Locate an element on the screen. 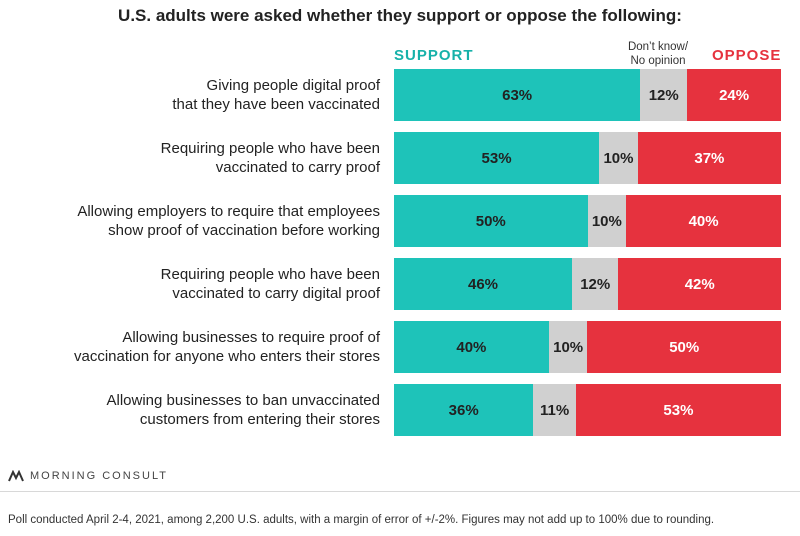 The width and height of the screenshot is (800, 536). brand-logo: MORNING CONSULT is located at coordinates (88, 476).